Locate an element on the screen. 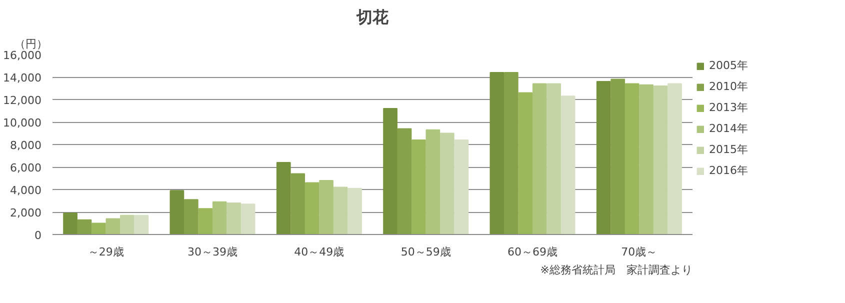 The height and width of the screenshot is (303, 845). y-axis-title: （円） is located at coordinates (31, 44).